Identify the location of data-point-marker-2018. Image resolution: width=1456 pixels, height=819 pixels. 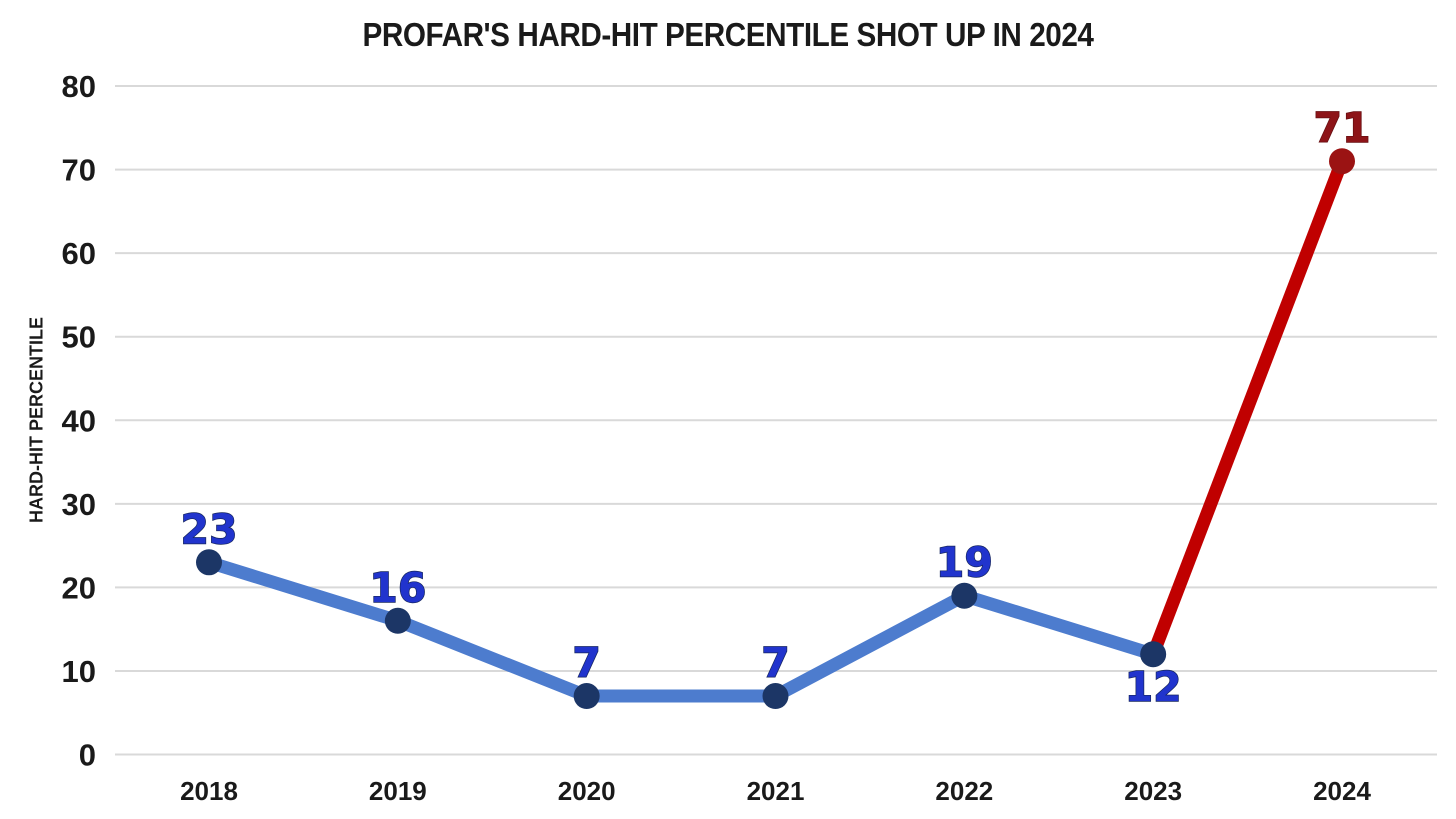
(209, 562).